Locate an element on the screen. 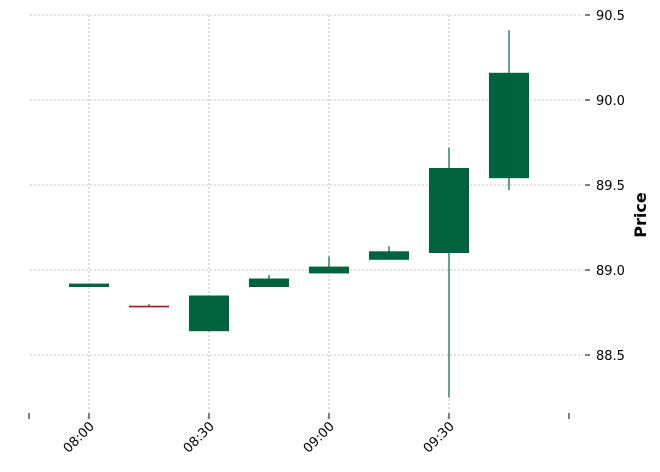 Image resolution: width=660 pixels, height=472 pixels. x-axis: 08:00 08:30 09:00 09:30 is located at coordinates (299, 434).